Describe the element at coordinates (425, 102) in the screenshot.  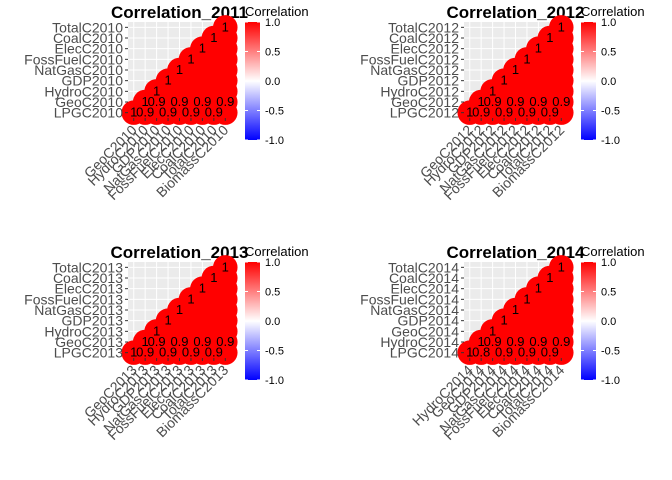
I see `y-axis-tick-label: GeoC2012` at that location.